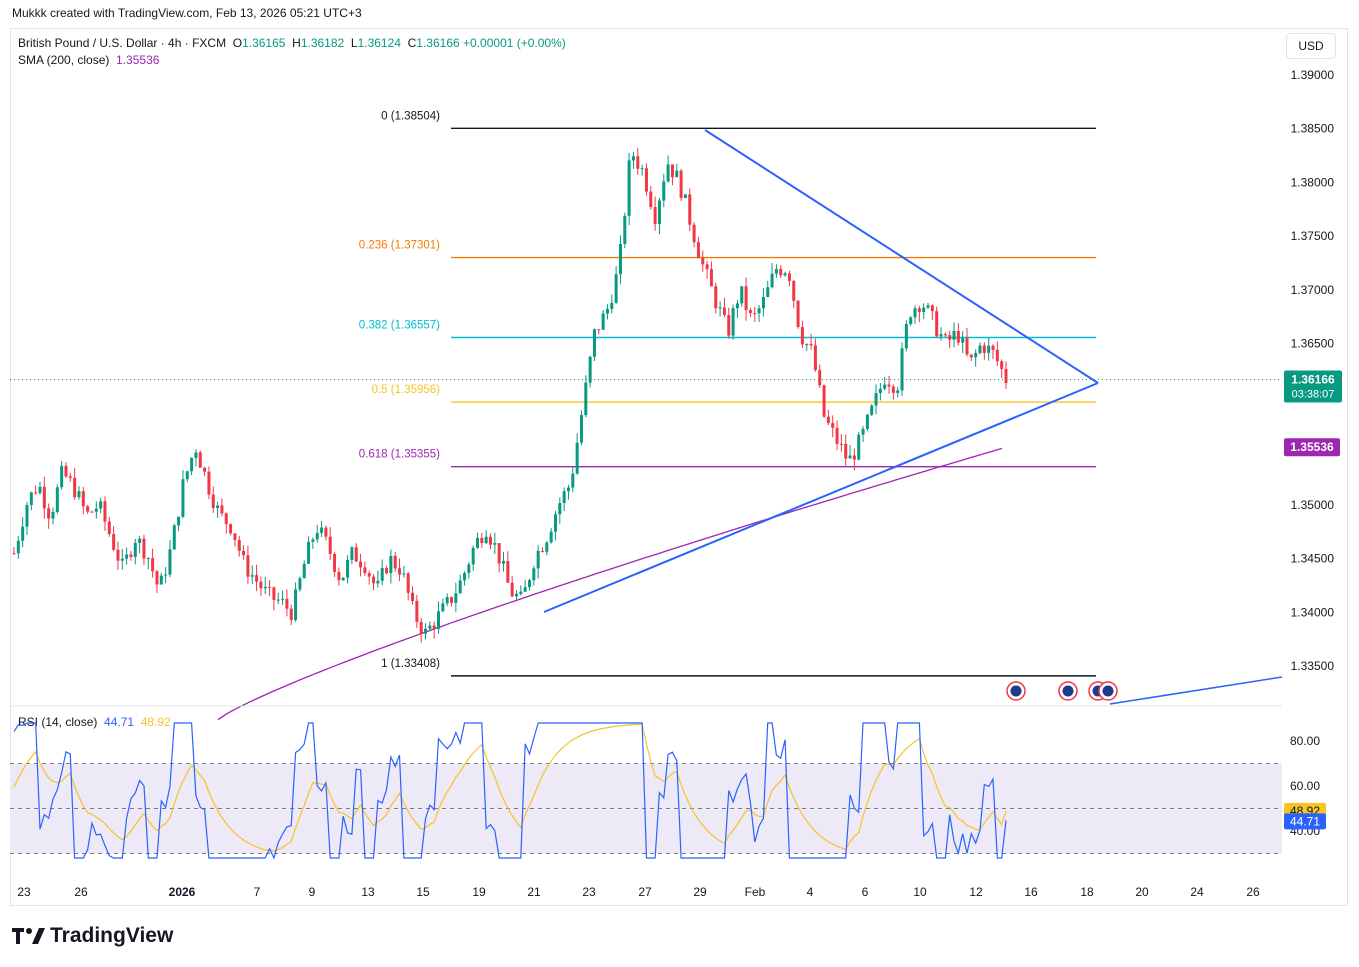  What do you see at coordinates (112, 935) in the screenshot?
I see `brand-name: TradingView` at bounding box center [112, 935].